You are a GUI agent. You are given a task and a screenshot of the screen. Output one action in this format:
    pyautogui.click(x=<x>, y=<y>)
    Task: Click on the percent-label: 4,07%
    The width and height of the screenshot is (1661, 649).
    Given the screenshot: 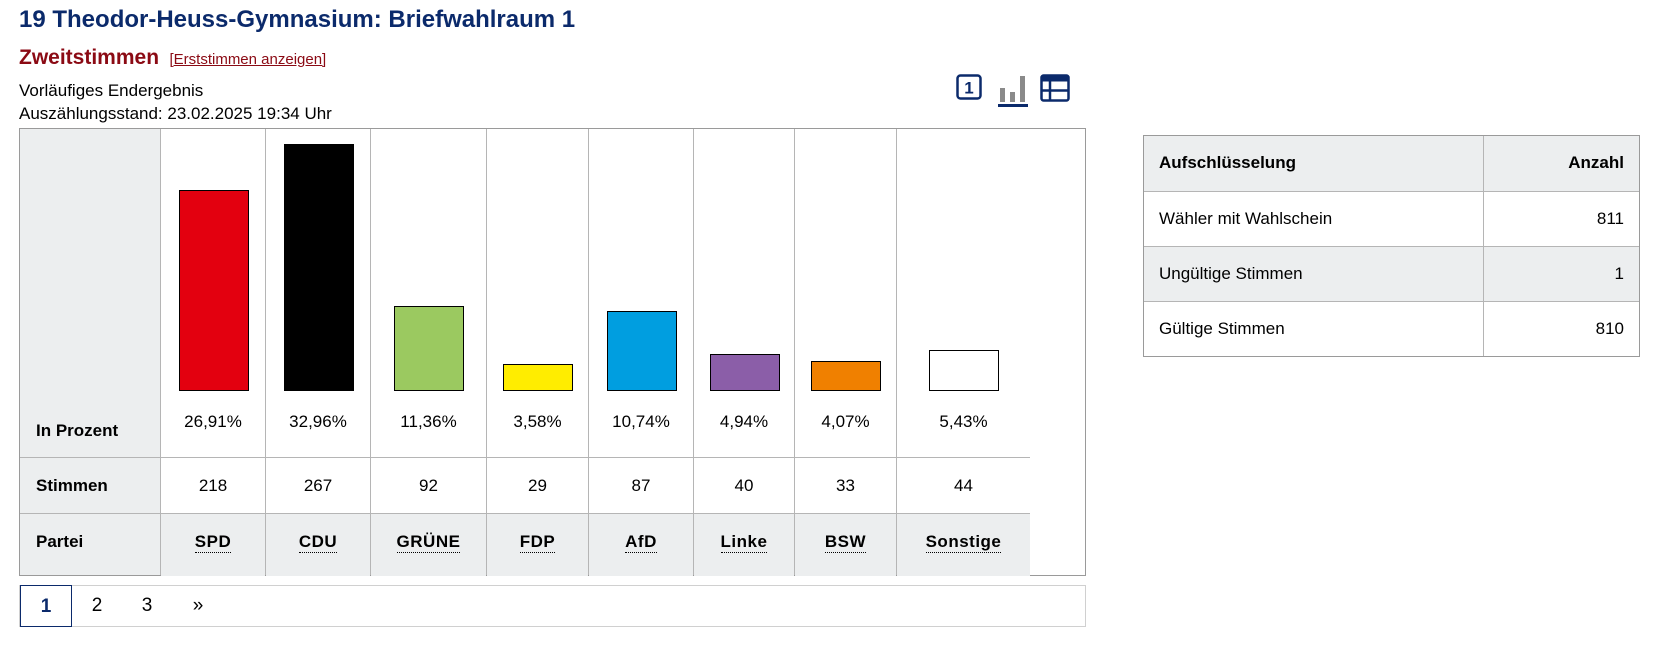 What is the action you would take?
    pyautogui.click(x=845, y=421)
    